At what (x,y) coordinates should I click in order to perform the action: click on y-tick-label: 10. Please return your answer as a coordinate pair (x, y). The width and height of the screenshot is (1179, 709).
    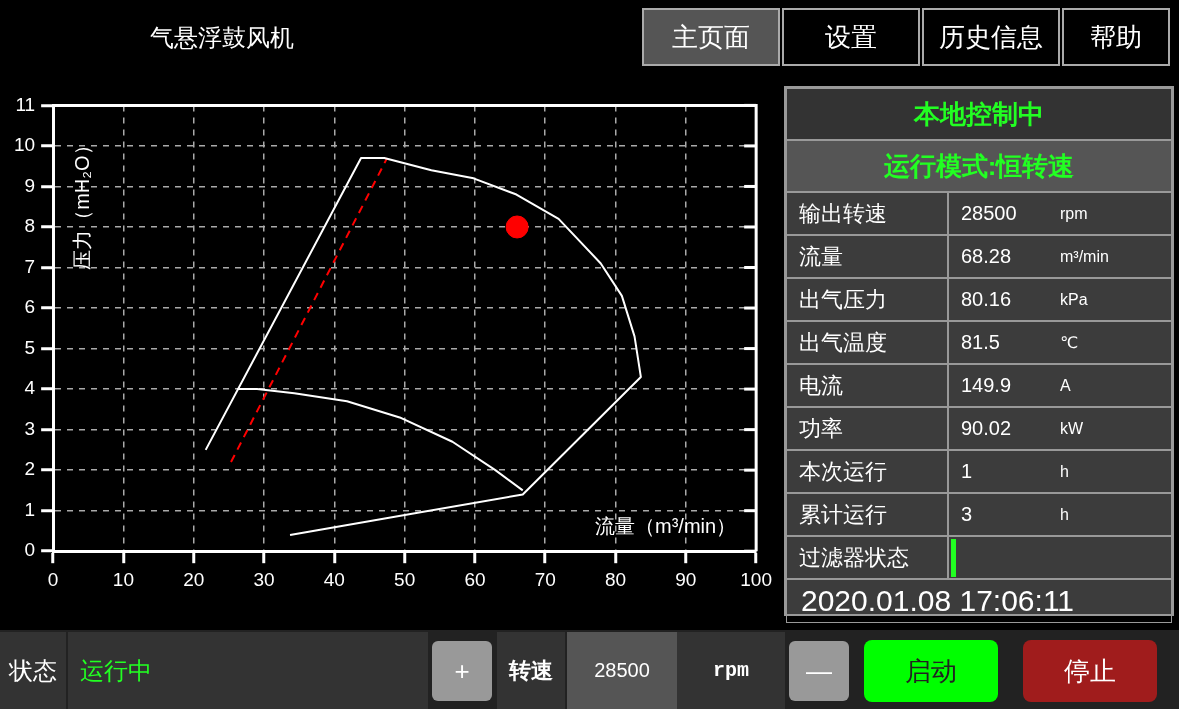
    Looking at the image, I should click on (24, 145).